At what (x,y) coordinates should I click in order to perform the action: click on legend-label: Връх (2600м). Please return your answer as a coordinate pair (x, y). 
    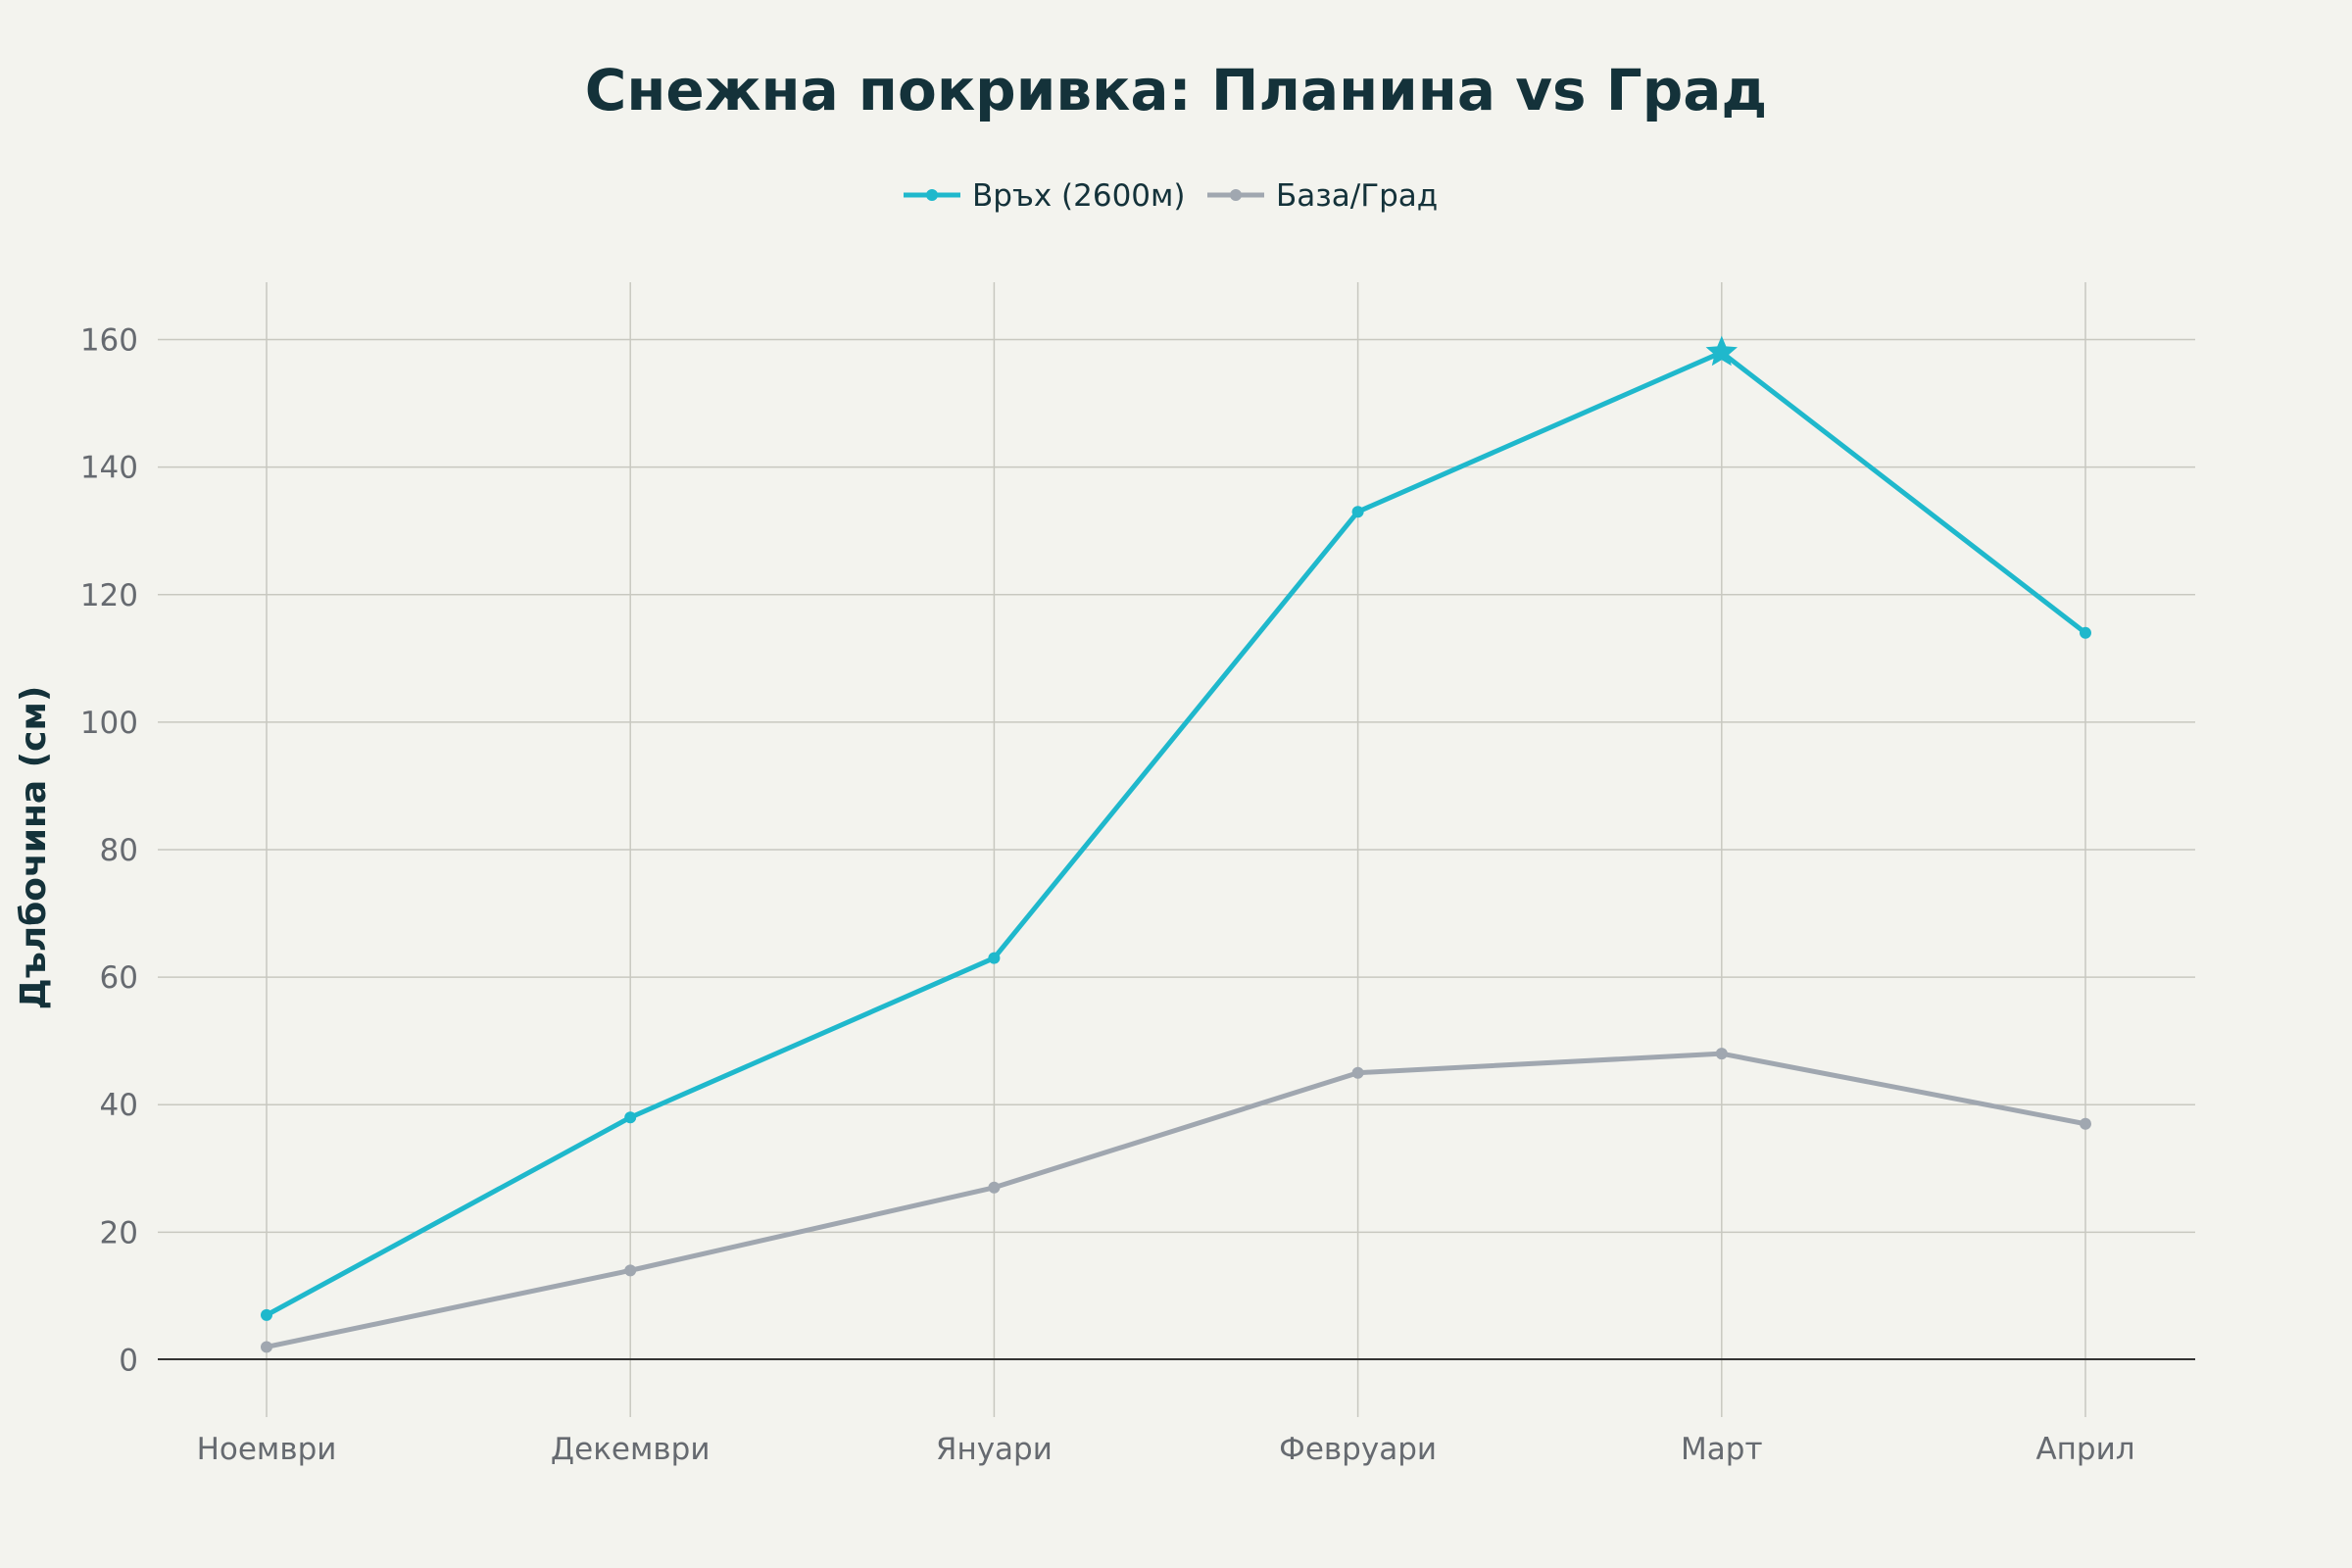
    Looking at the image, I should click on (1079, 196).